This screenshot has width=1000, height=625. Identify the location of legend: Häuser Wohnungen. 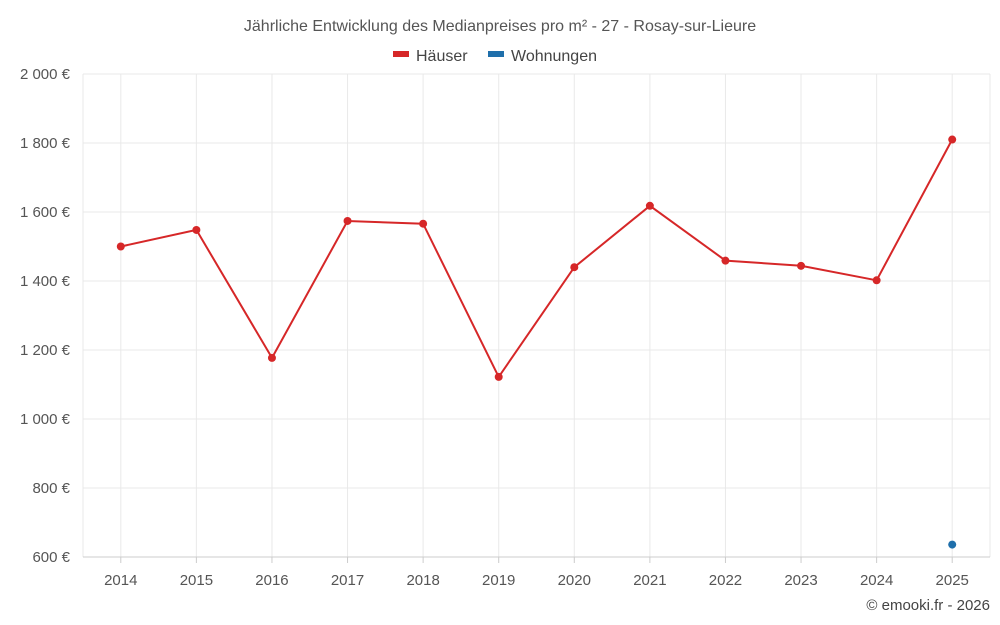
(495, 56).